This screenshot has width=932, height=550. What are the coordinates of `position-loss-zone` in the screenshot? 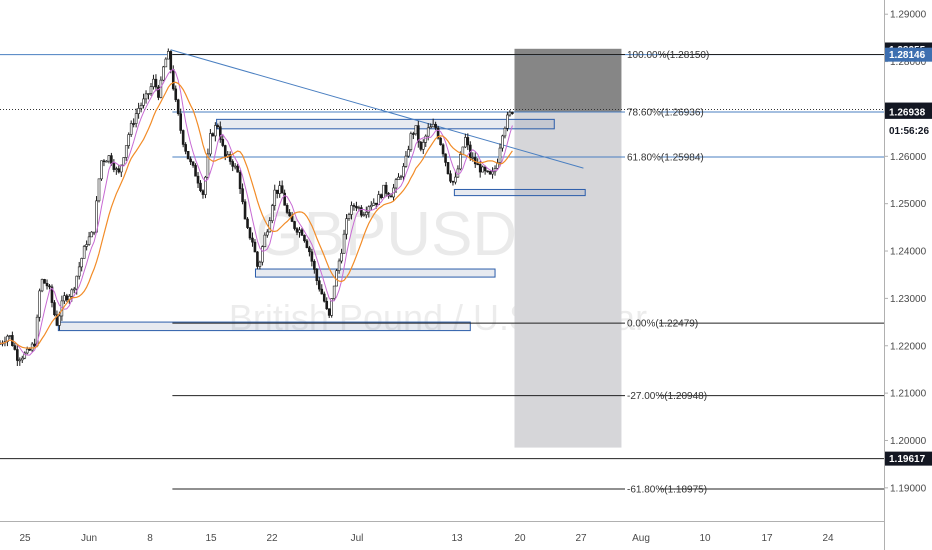 It's located at (568, 279).